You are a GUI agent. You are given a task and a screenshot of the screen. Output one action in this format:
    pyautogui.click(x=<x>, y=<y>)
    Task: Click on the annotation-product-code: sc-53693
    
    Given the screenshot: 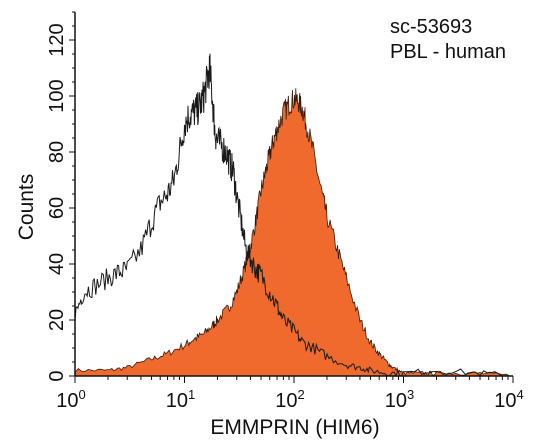 What is the action you would take?
    pyautogui.click(x=431, y=27)
    